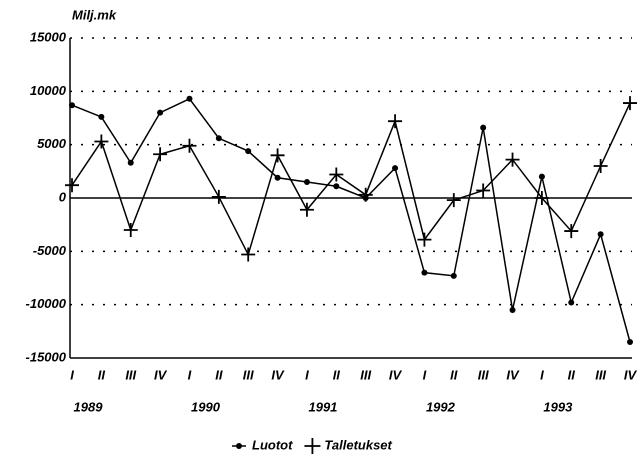 Image resolution: width=640 pixels, height=462 pixels. I want to click on y-tick-label: -5000, so click(50, 250).